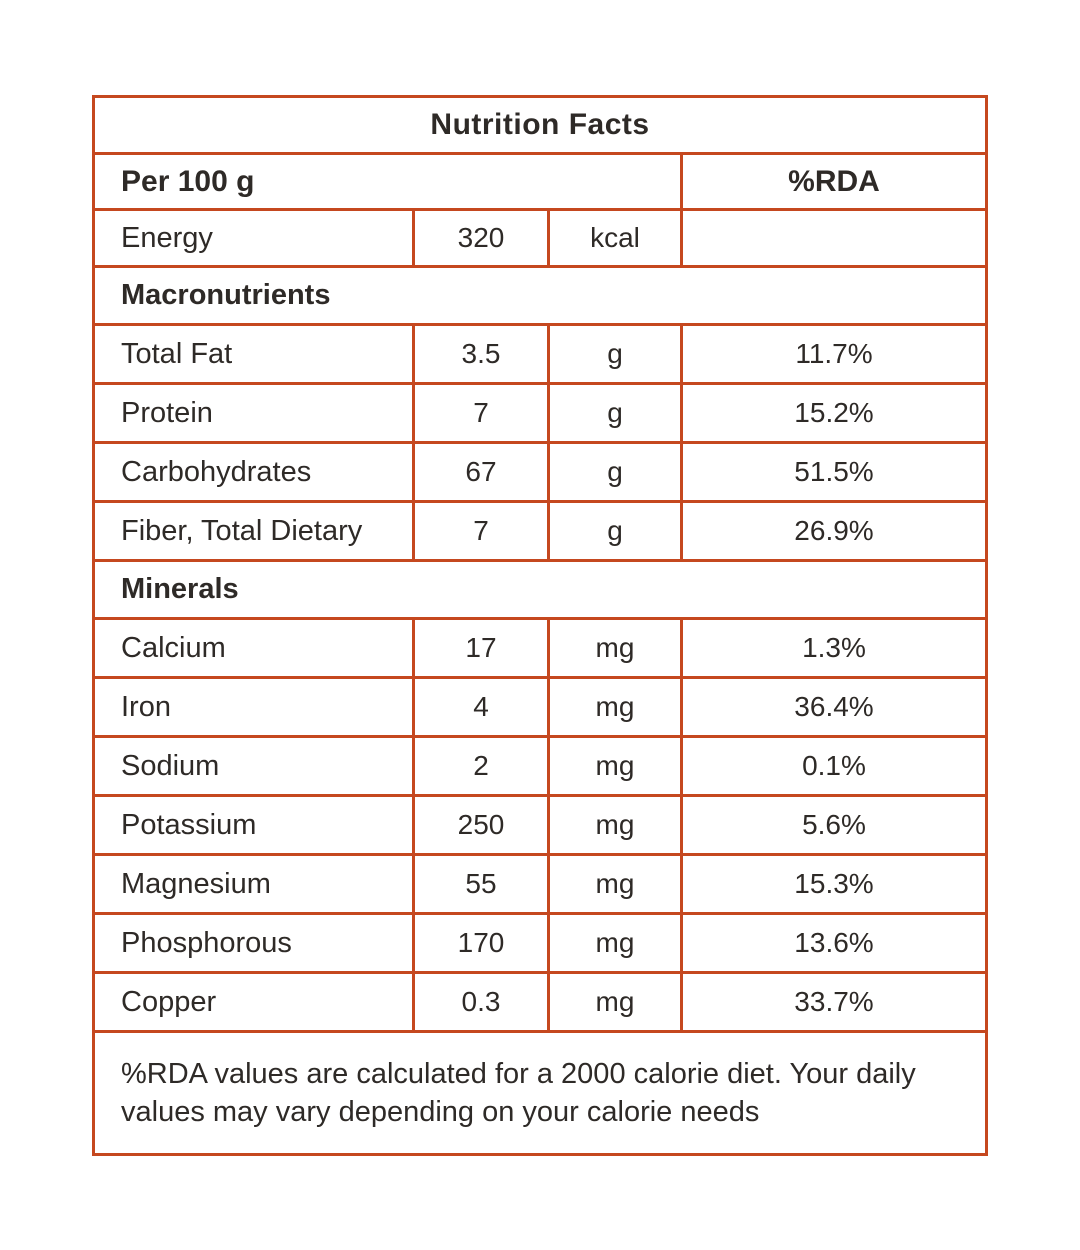 This screenshot has width=1080, height=1250. What do you see at coordinates (540, 297) in the screenshot?
I see `section-header-macronutrients: Macronutrients` at bounding box center [540, 297].